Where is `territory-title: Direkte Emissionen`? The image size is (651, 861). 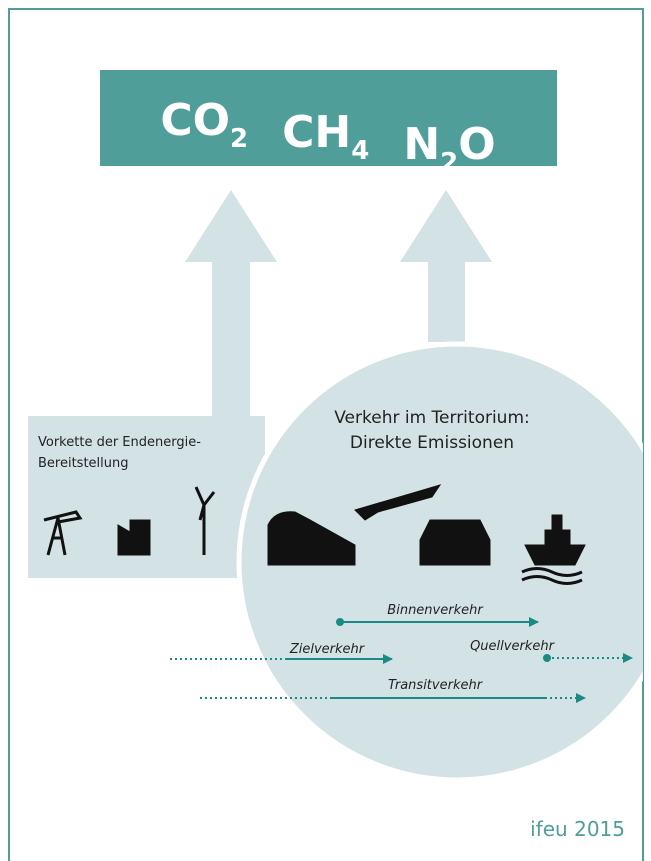
territory-title: Direkte Emissionen is located at coordinates (432, 443).